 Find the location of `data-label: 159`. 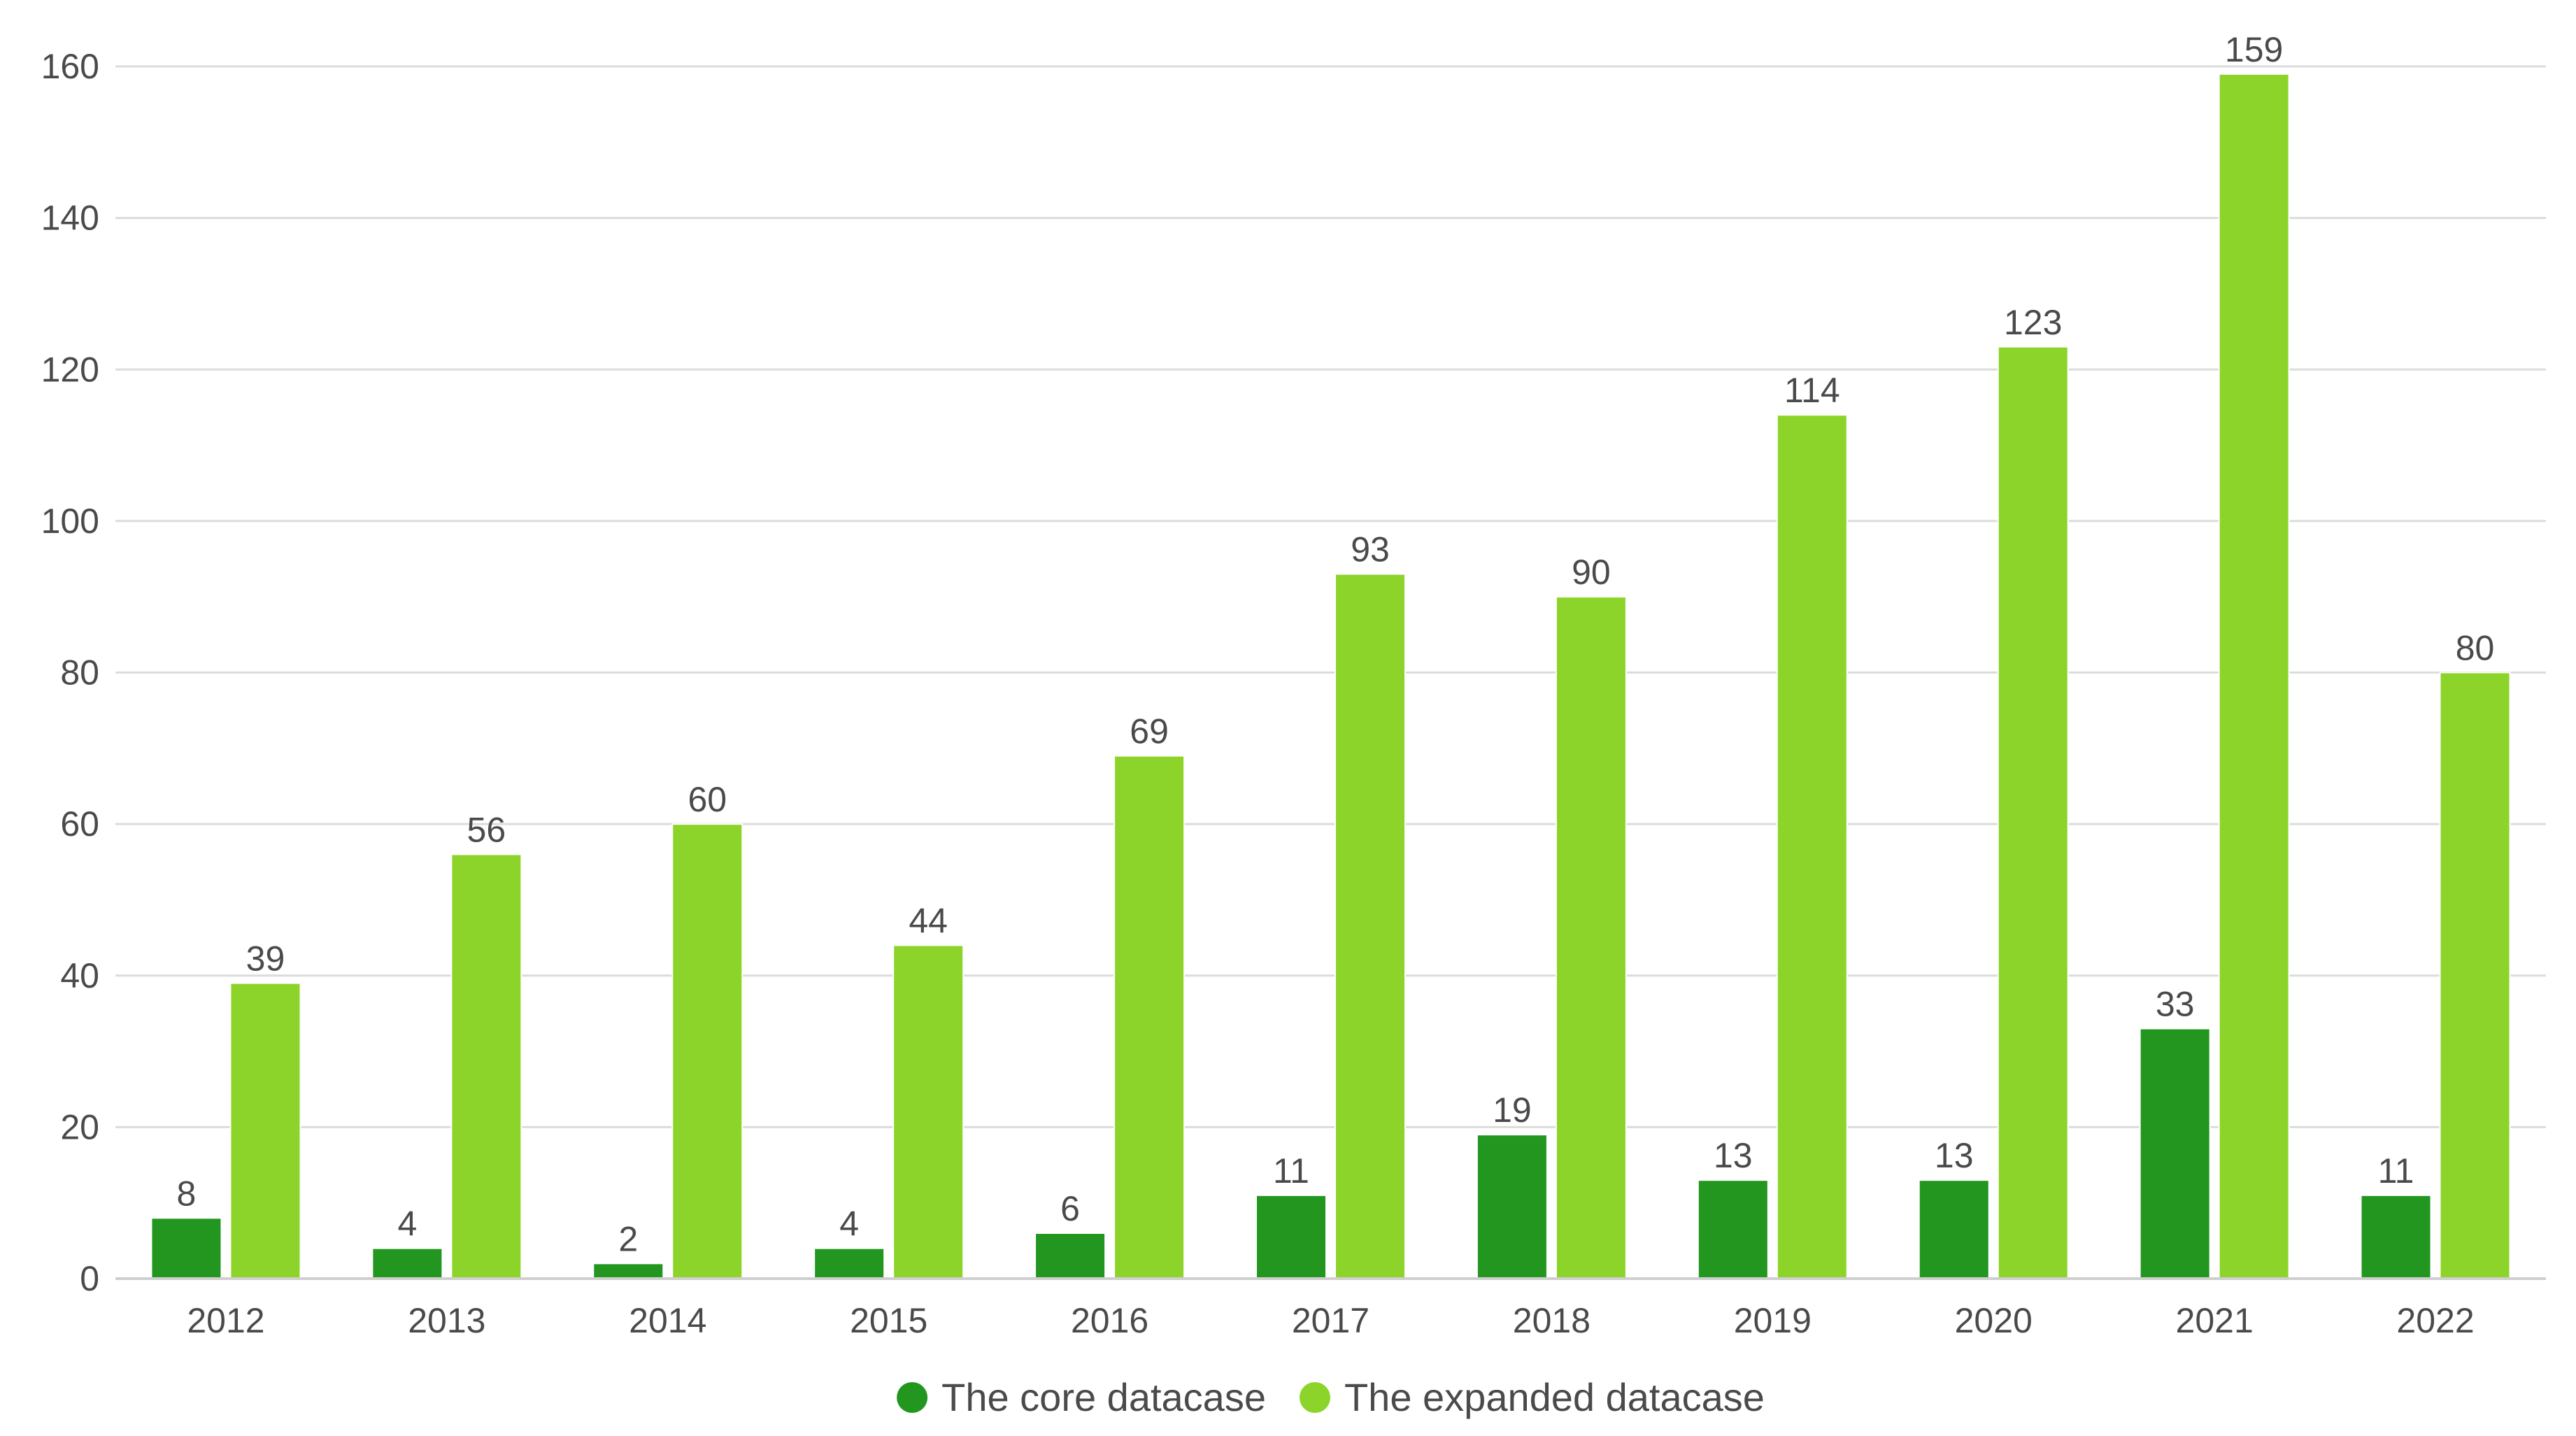

data-label: 159 is located at coordinates (2254, 49).